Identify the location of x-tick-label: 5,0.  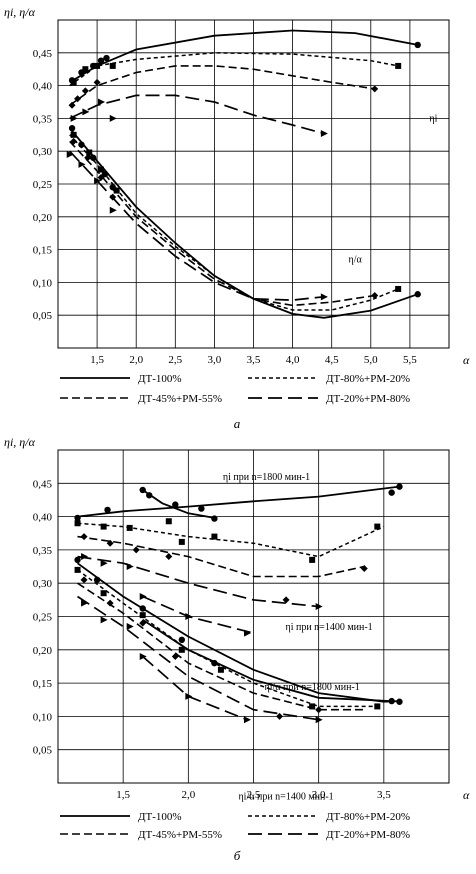
(371, 360).